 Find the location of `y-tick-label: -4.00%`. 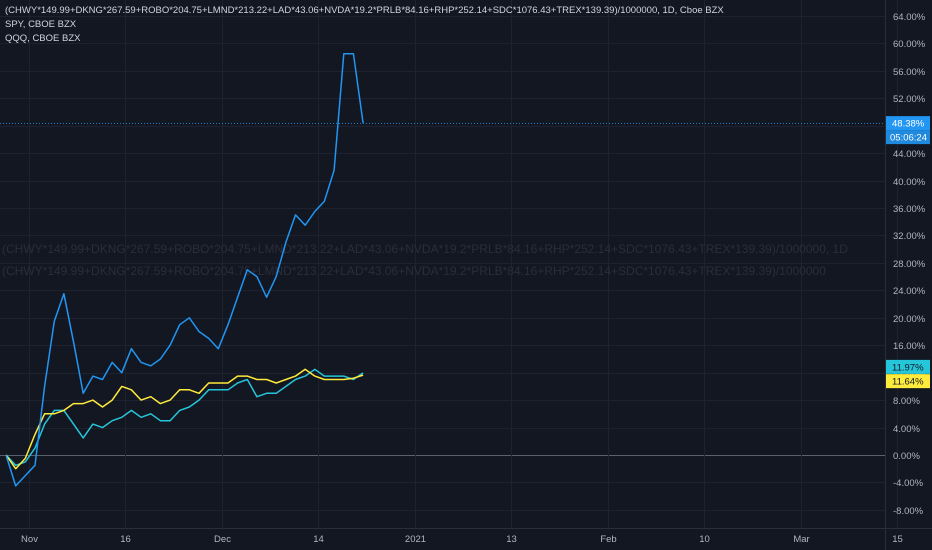

y-tick-label: -4.00% is located at coordinates (908, 483).